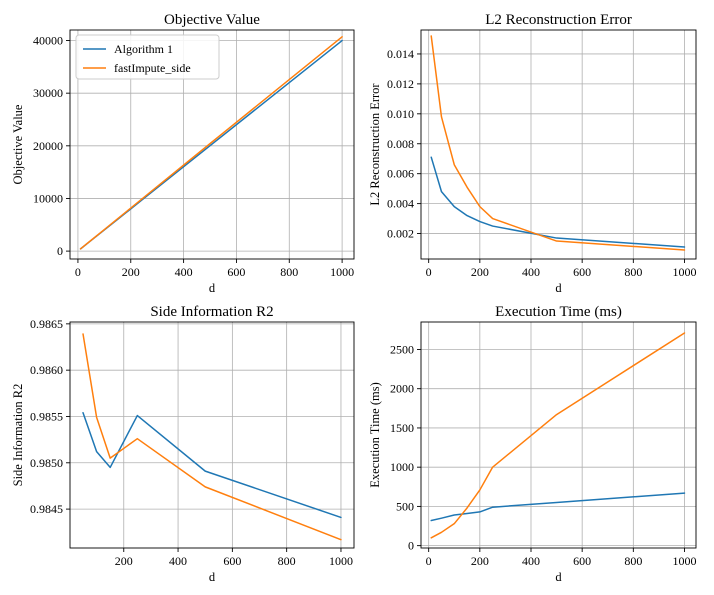  I want to click on y-tick-label: 0.004, so click(400, 204).